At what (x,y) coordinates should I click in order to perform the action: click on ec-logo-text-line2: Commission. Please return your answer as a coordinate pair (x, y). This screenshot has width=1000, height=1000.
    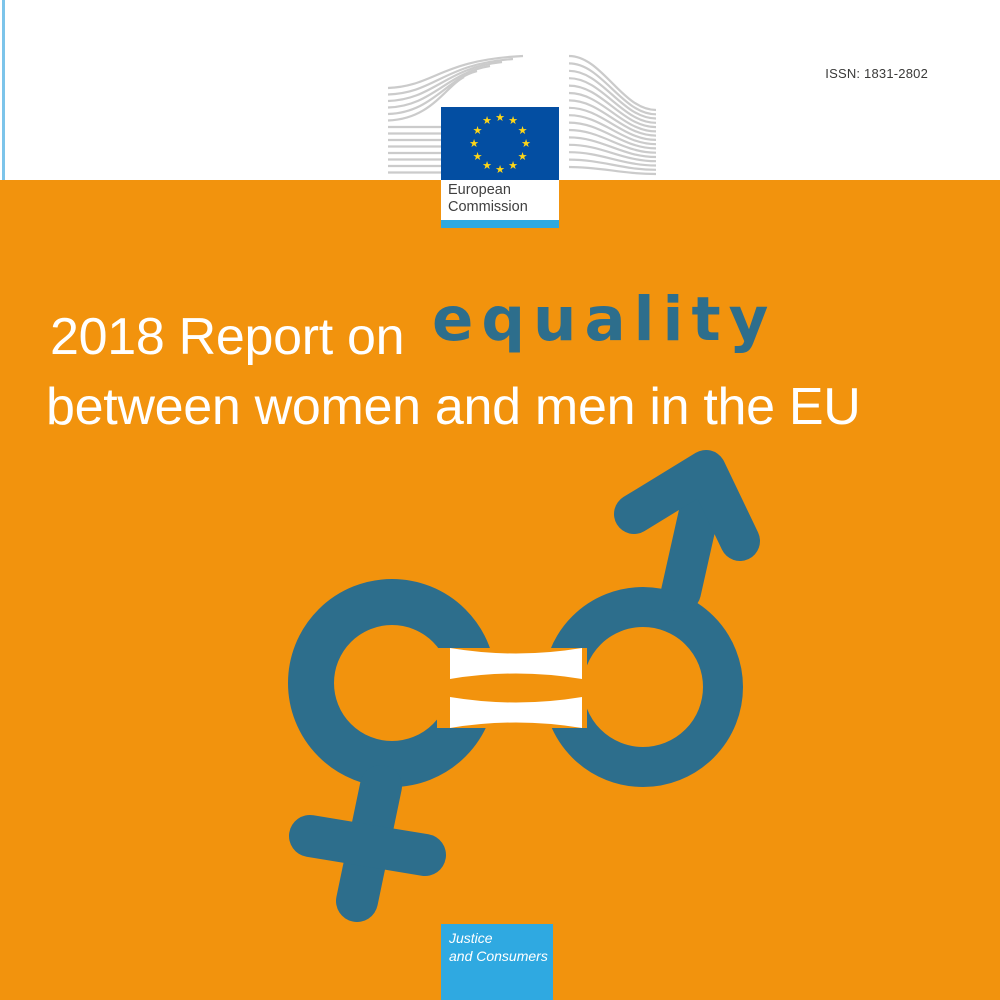
    Looking at the image, I should click on (488, 207).